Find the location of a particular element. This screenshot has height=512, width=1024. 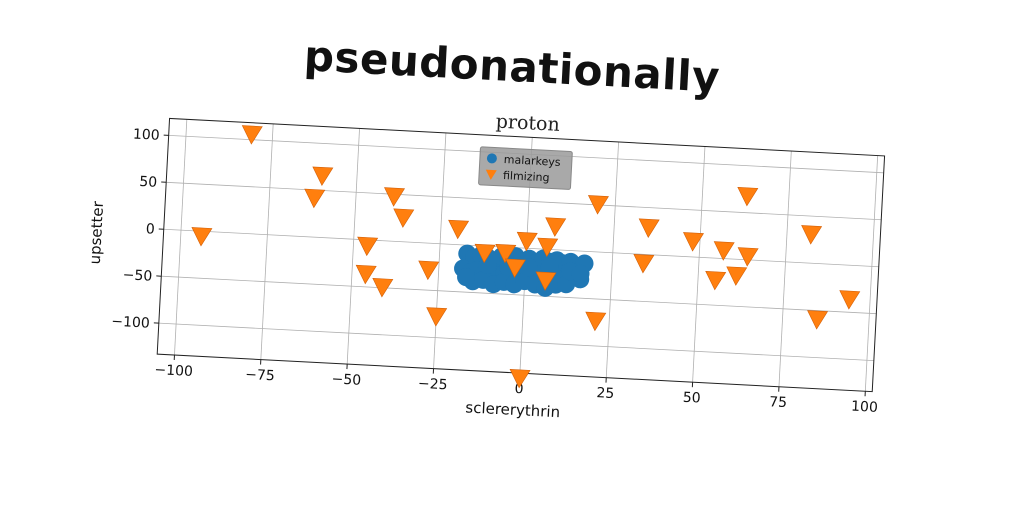

x-tick-label: −25 is located at coordinates (433, 385).